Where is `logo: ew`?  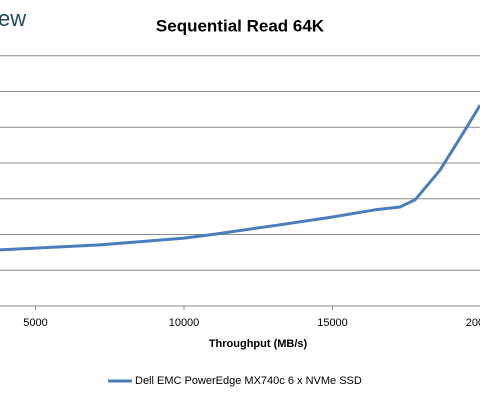 logo: ew is located at coordinates (13, 18).